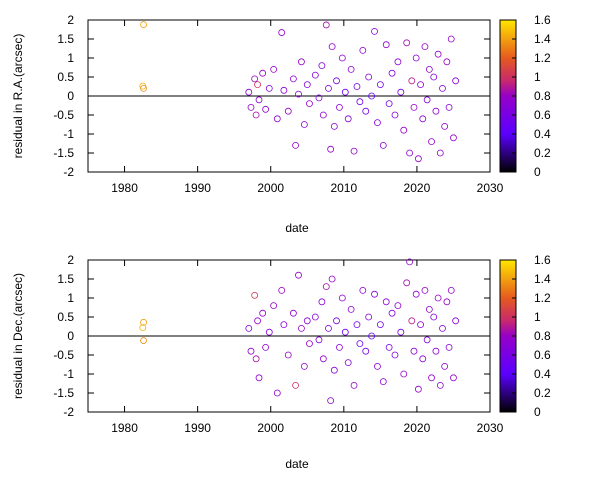 Image resolution: width=600 pixels, height=485 pixels. Describe the element at coordinates (70, 298) in the screenshot. I see `y-tick-label: 1` at that location.